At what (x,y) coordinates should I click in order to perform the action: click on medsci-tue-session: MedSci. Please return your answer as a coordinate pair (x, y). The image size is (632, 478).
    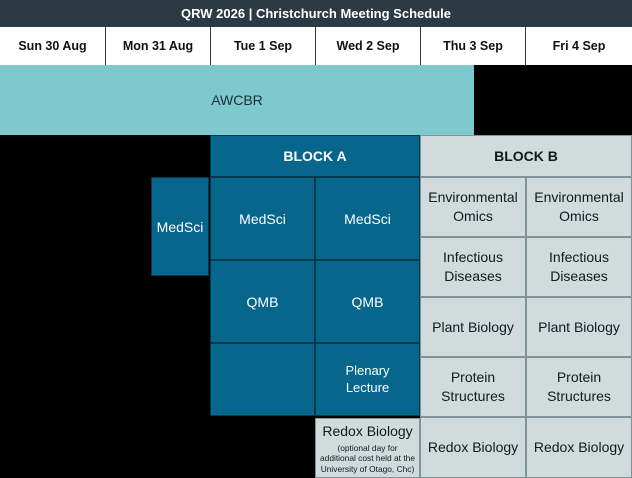
    Looking at the image, I should click on (262, 218).